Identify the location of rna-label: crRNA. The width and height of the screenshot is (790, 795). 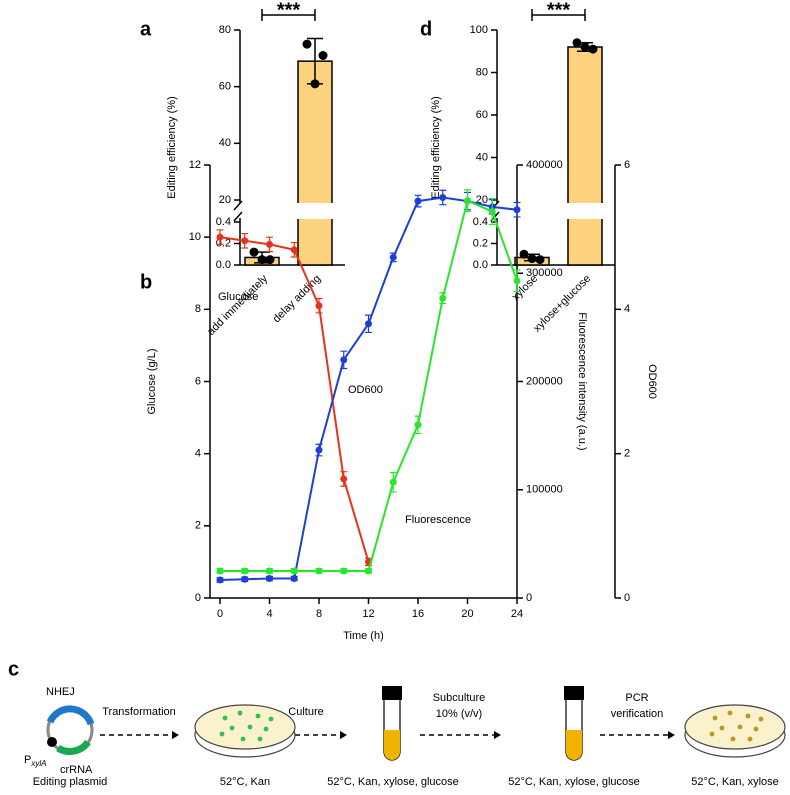
(76, 770).